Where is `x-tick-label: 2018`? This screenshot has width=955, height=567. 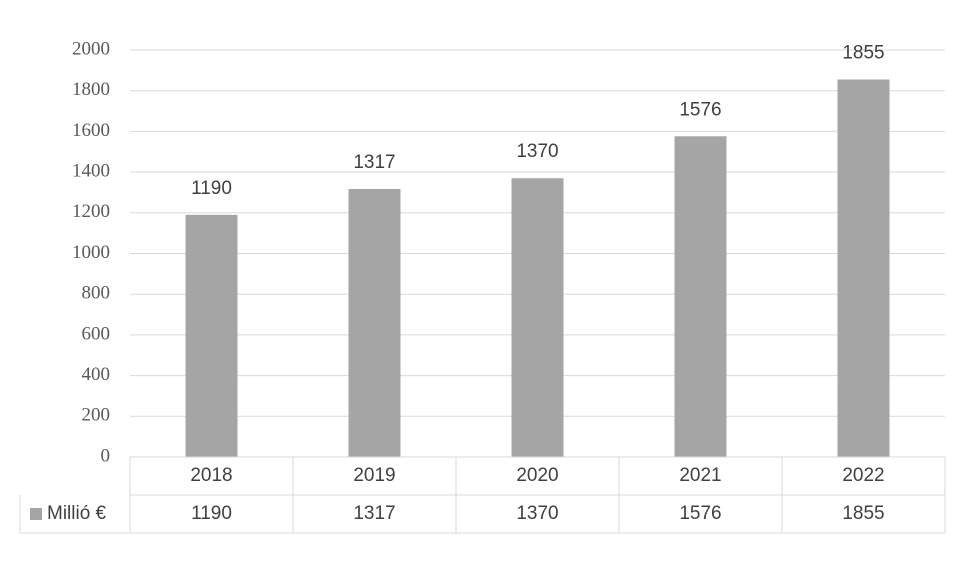 x-tick-label: 2018 is located at coordinates (211, 475).